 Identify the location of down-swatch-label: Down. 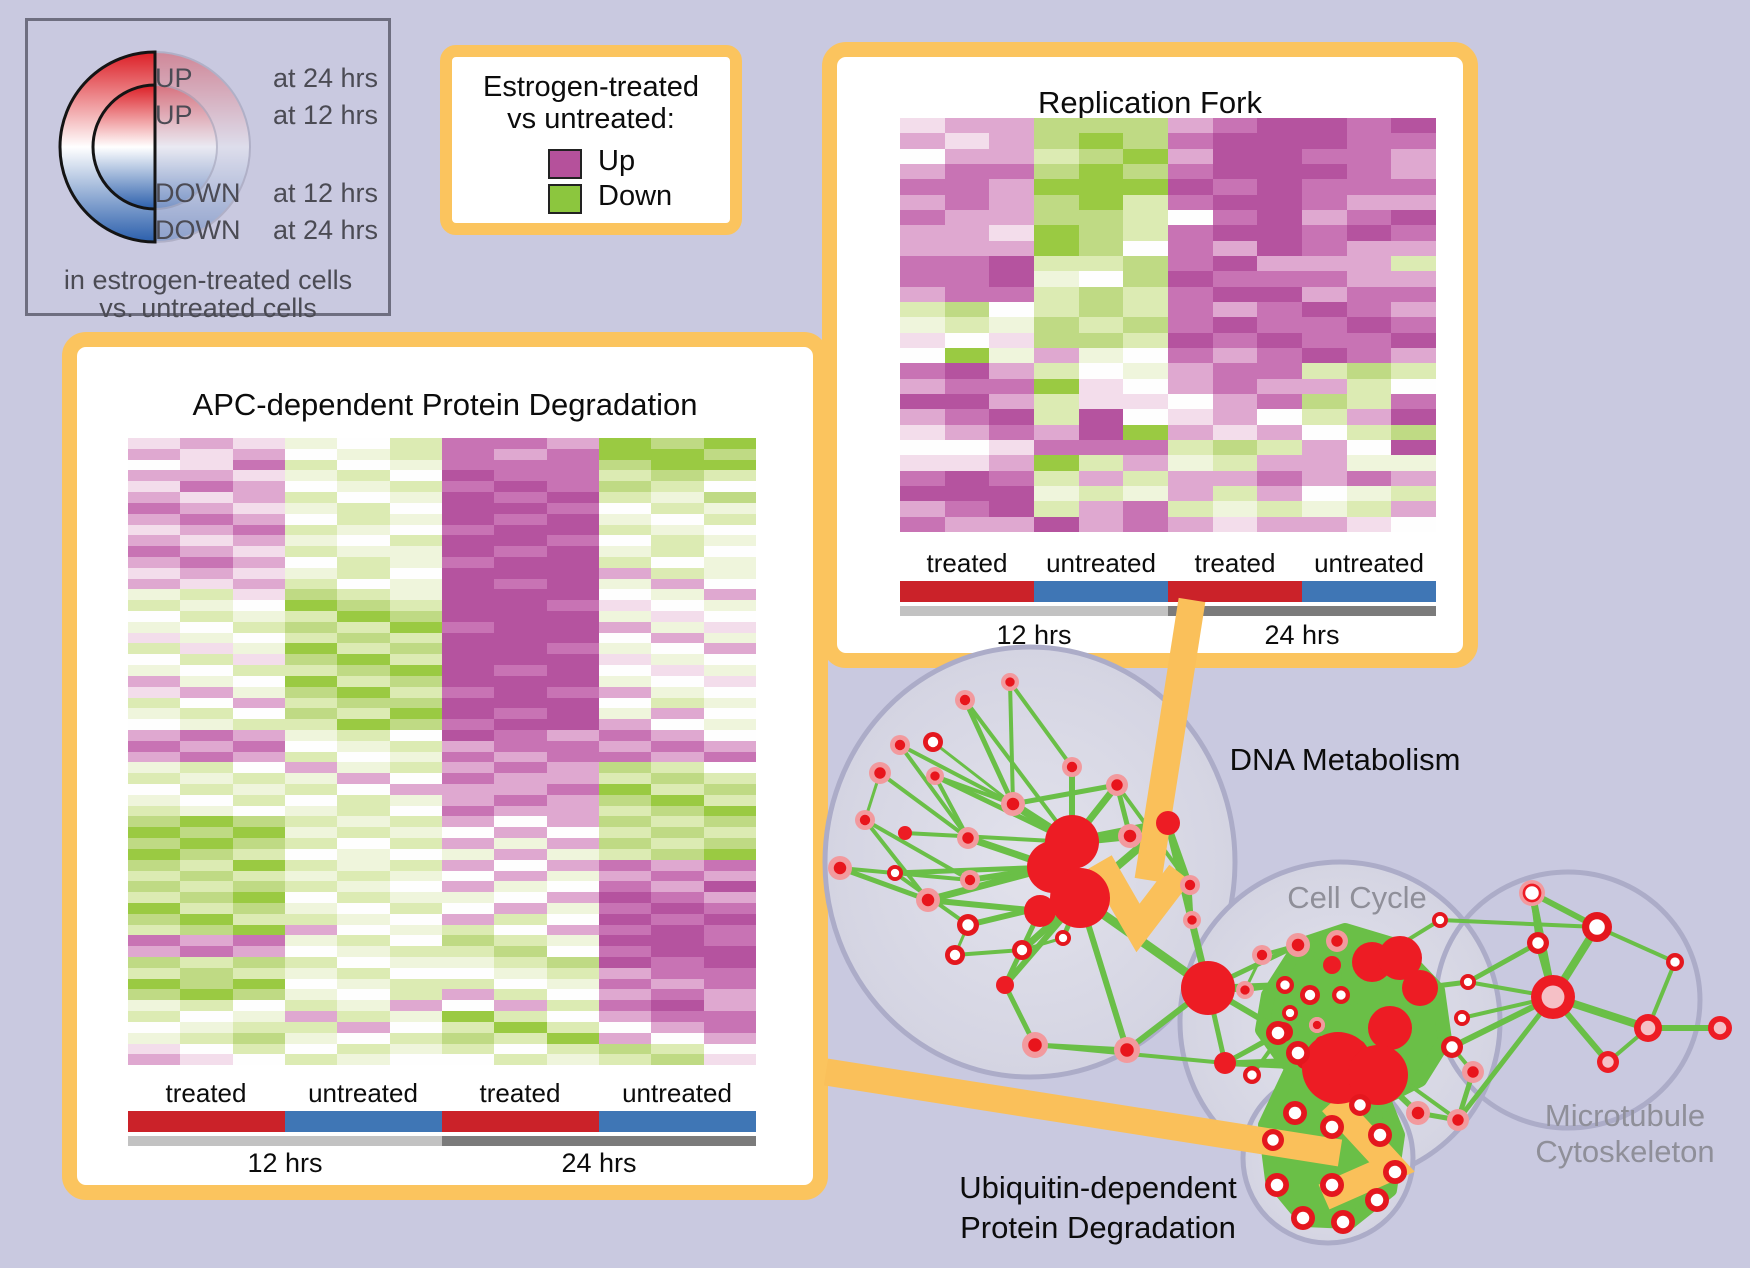
(635, 196).